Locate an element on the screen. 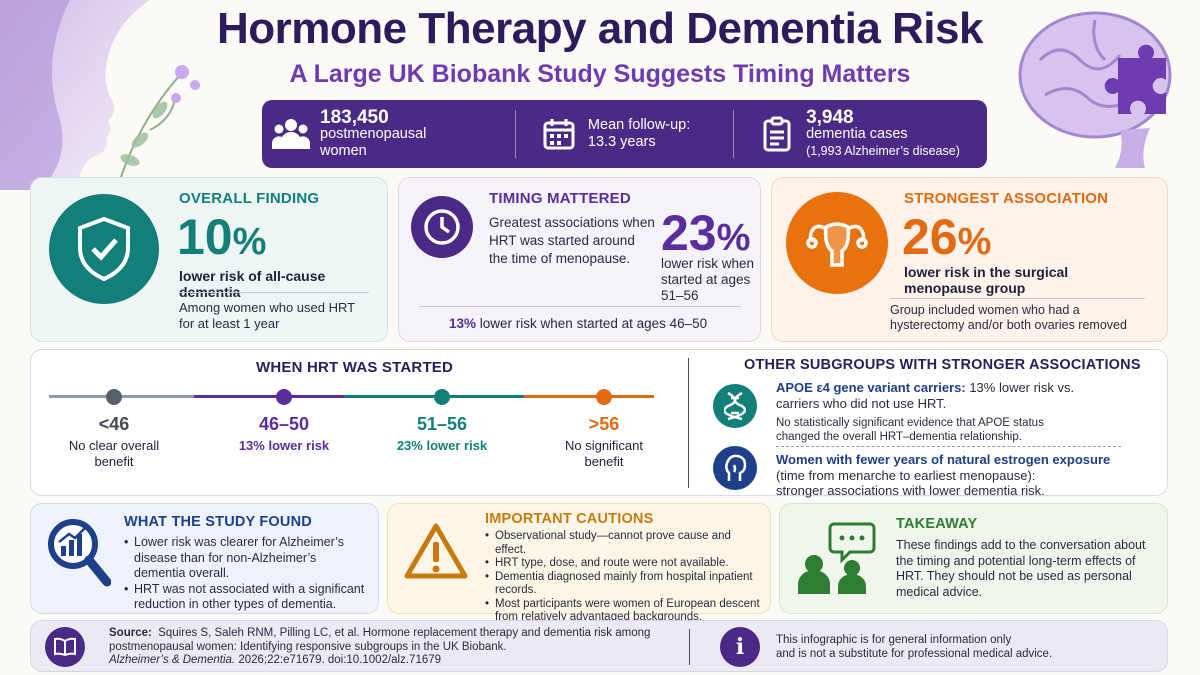  timeline-desc: 13% lower risk is located at coordinates (284, 445).